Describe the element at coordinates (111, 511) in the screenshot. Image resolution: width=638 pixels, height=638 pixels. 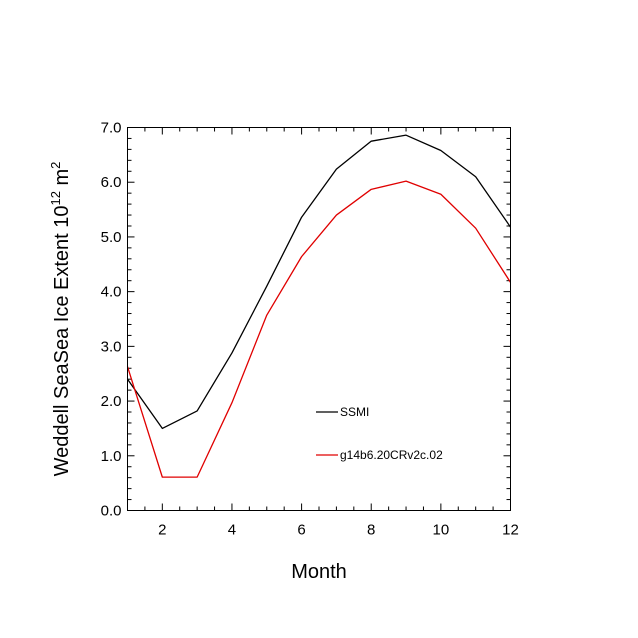
I see `y-tick-label-0: 0.0` at that location.